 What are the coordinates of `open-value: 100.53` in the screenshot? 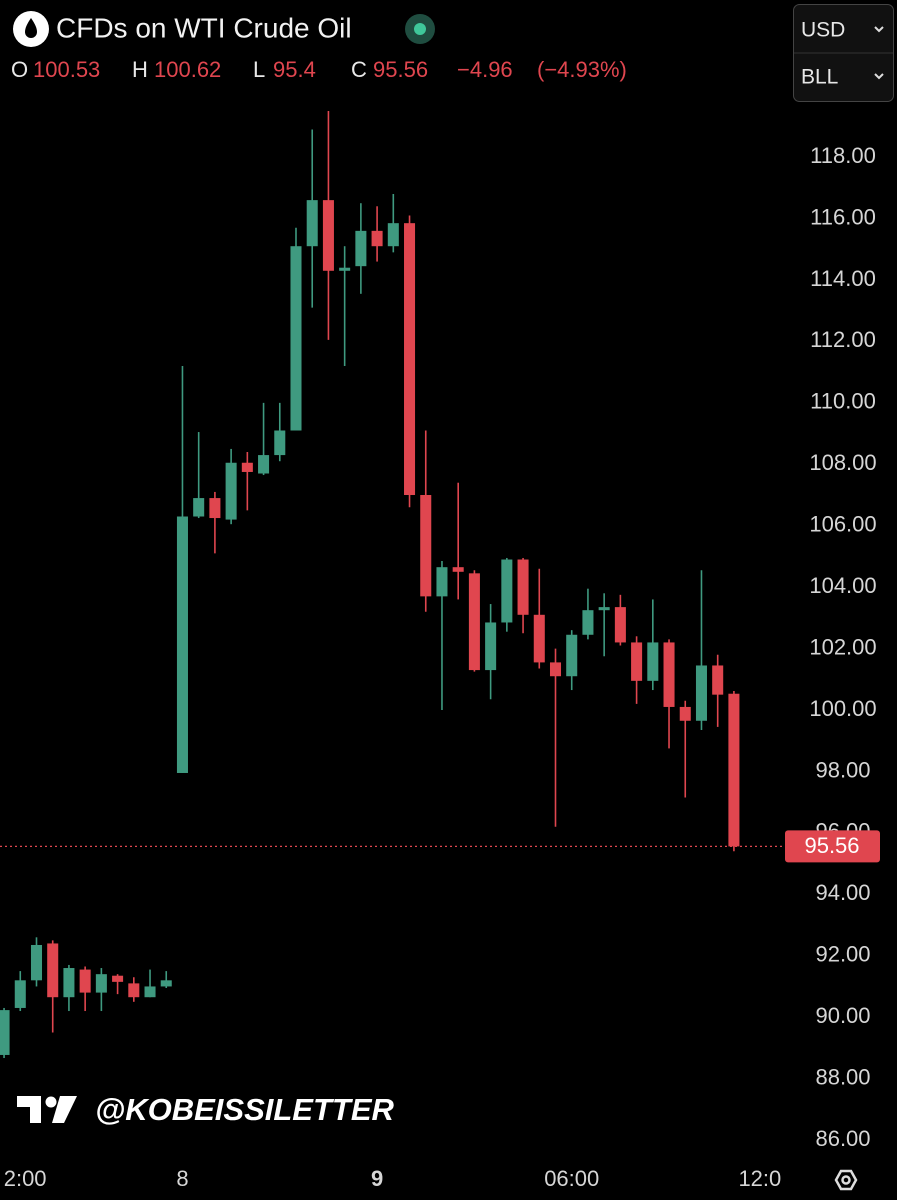 It's located at (66, 69).